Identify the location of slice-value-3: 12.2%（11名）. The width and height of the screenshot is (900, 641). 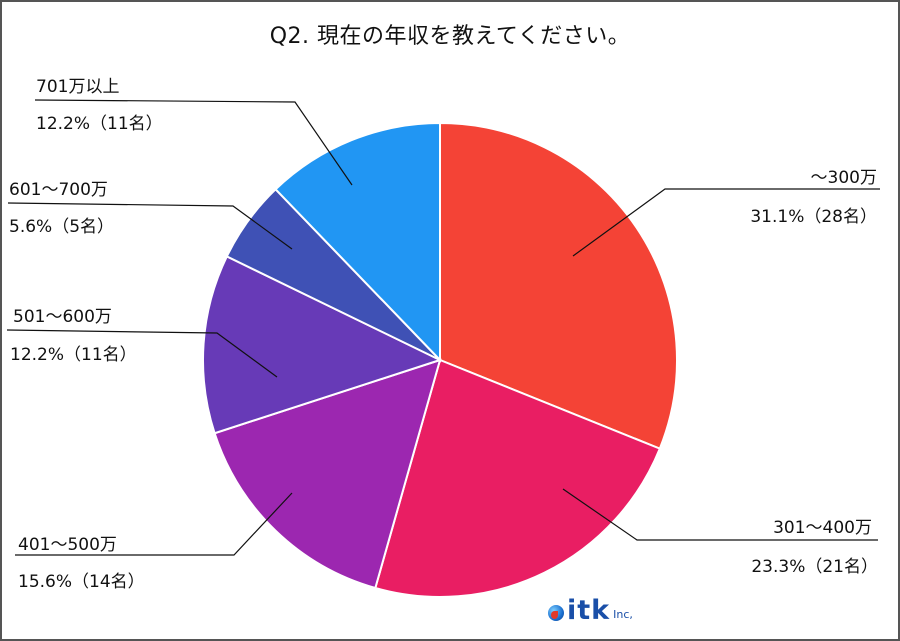
(73, 355).